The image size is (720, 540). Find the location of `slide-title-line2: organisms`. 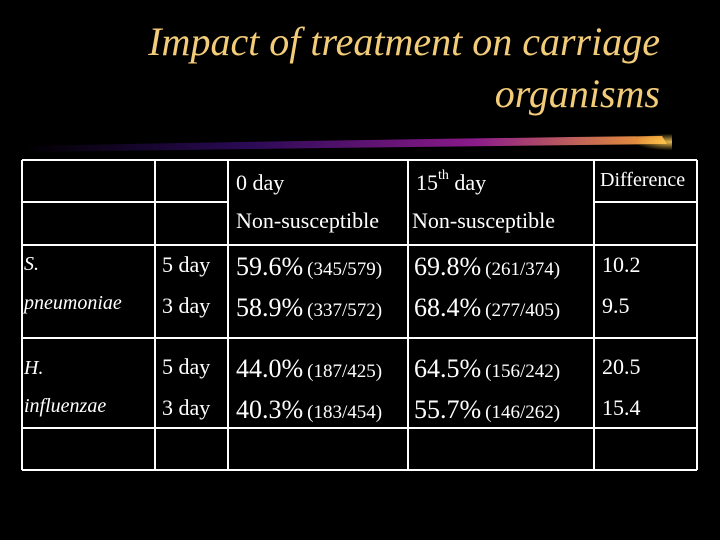

slide-title-line2: organisms is located at coordinates (577, 93).